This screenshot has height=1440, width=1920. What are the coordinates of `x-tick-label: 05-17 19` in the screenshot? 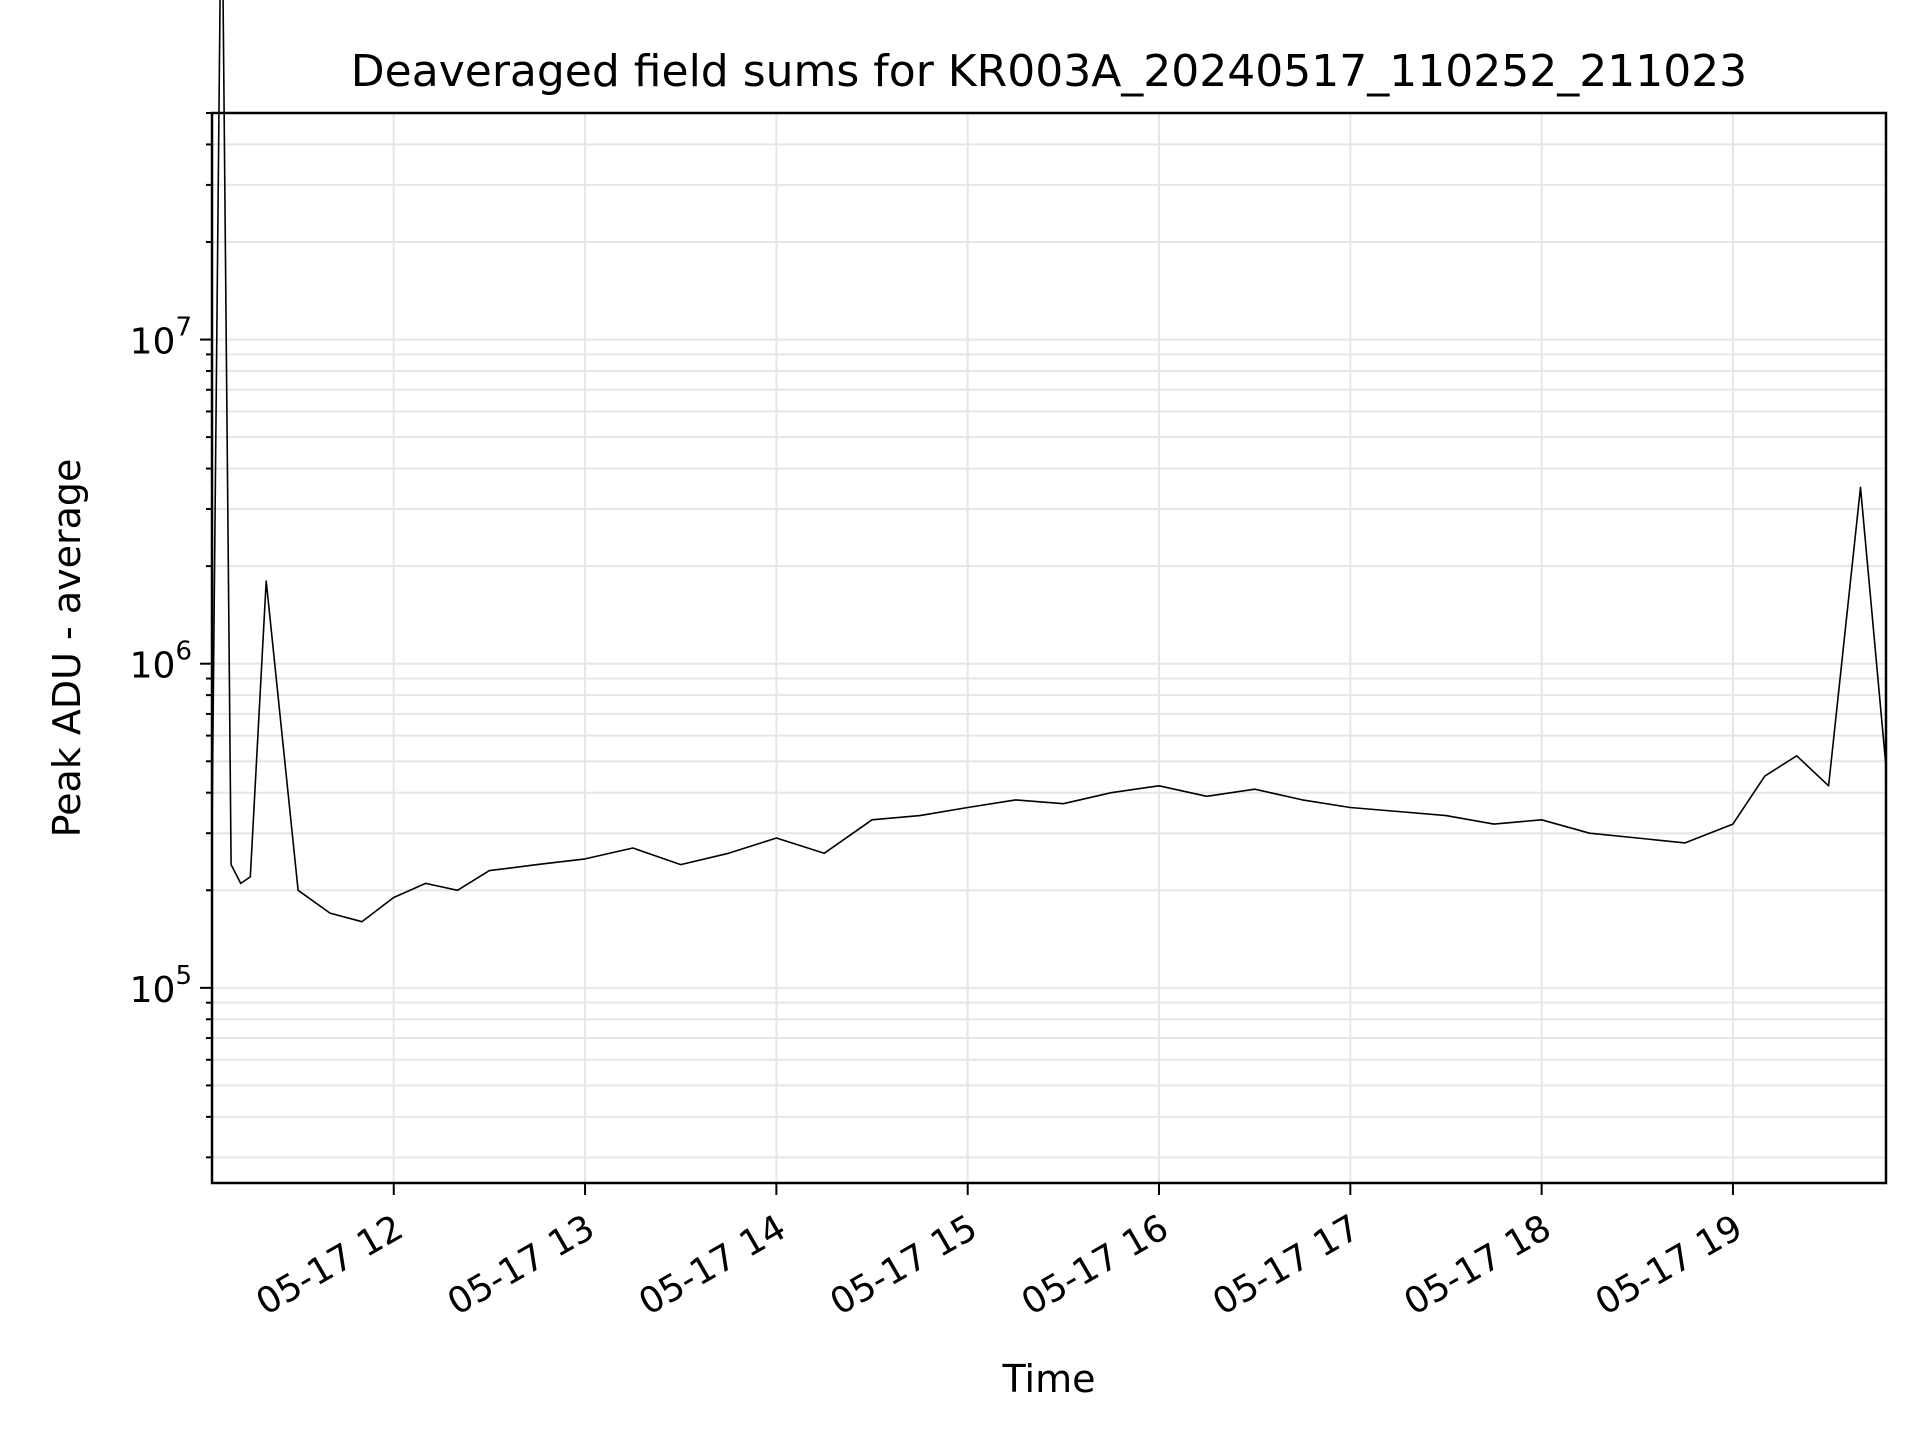 It's located at (1669, 1265).